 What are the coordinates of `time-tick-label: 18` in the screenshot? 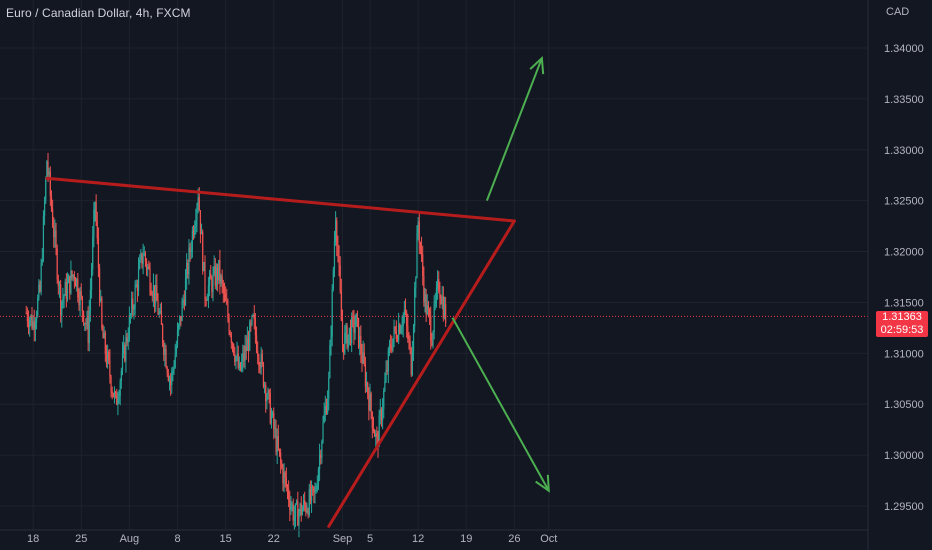 It's located at (33, 539).